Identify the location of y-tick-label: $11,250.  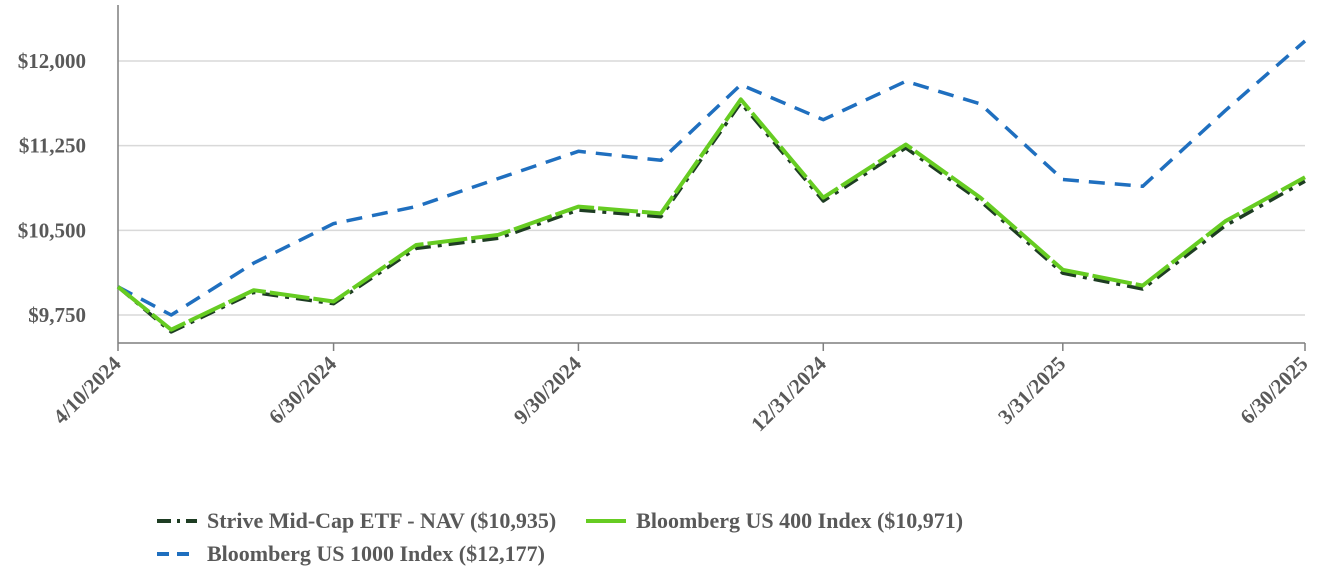
(52, 146).